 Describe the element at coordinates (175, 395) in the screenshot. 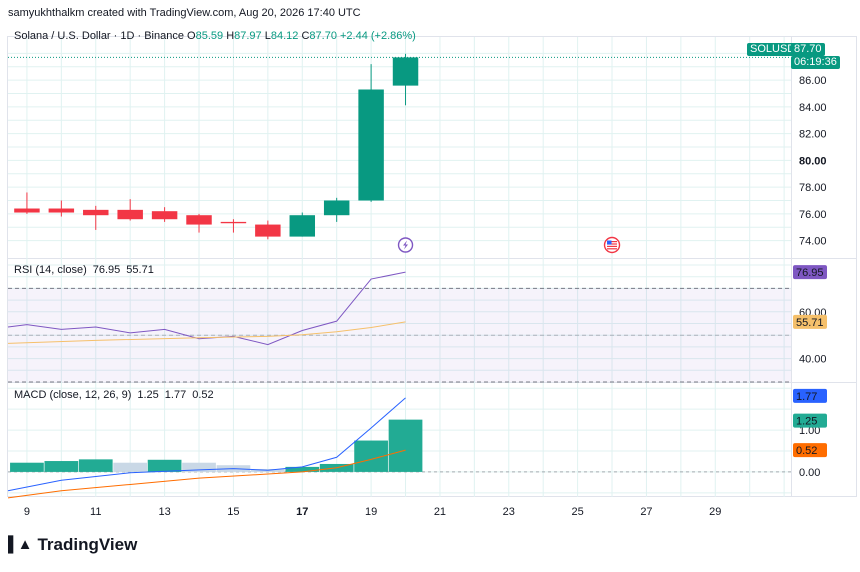

I see `macd-legend: 1.77` at that location.